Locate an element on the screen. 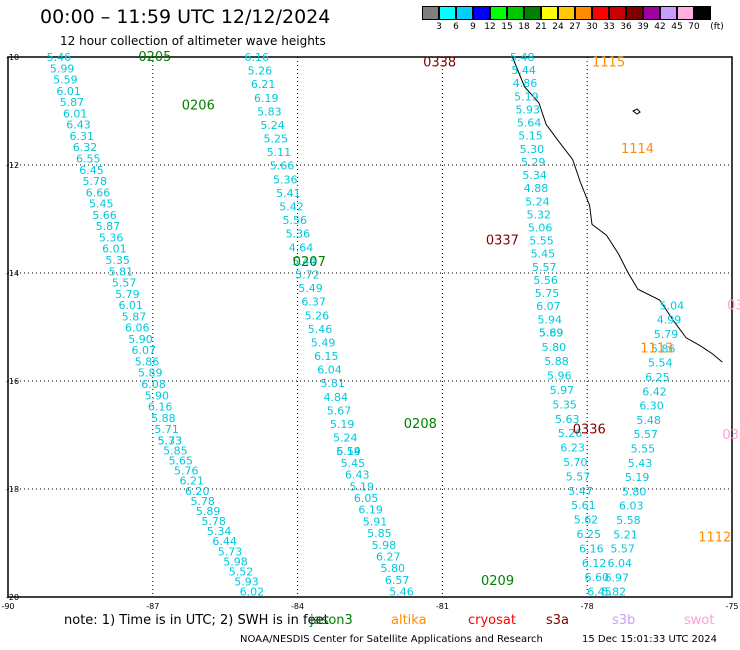 This screenshot has height=650, width=740. wave-height-value: 6.37 is located at coordinates (313, 302).